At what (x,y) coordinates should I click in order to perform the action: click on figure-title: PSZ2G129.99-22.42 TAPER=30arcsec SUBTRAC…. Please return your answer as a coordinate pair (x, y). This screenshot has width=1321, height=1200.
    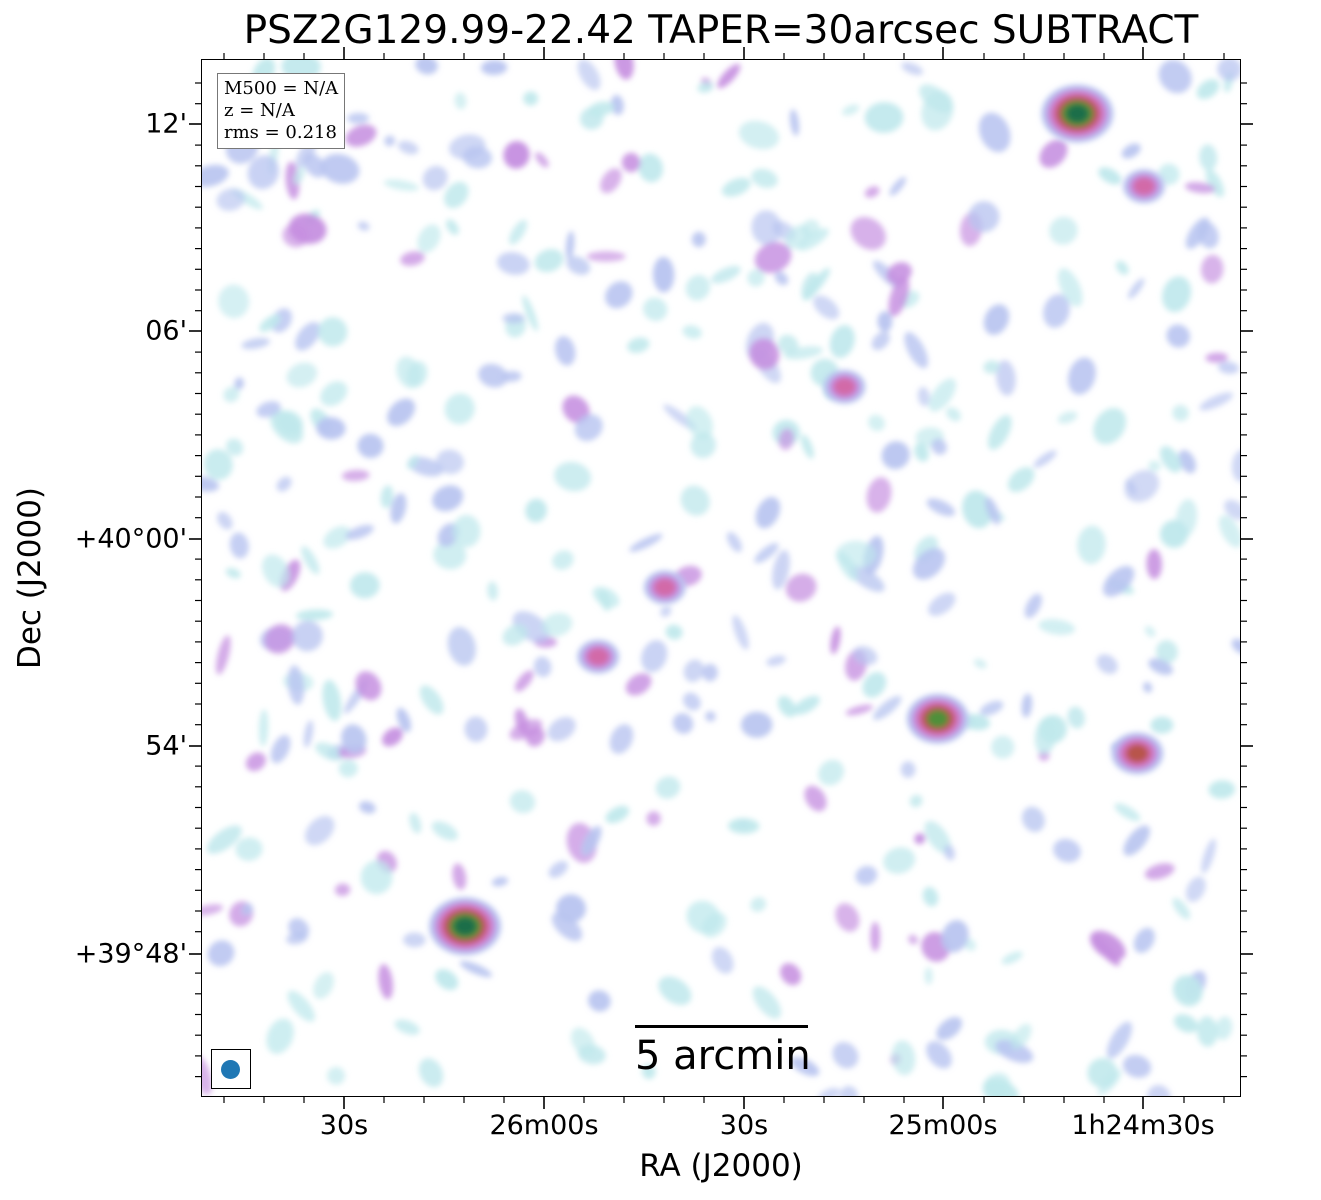
    Looking at the image, I should click on (721, 30).